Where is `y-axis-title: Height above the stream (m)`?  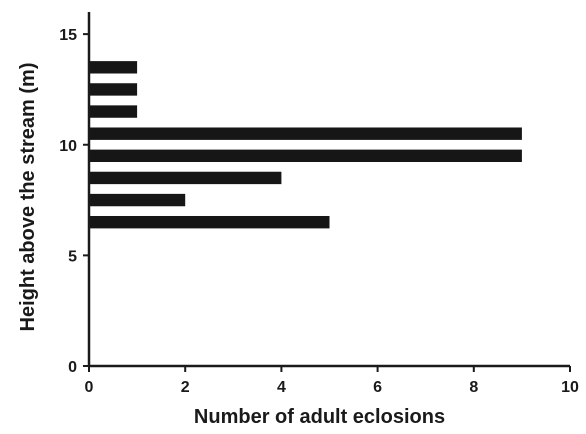 y-axis-title: Height above the stream (m) is located at coordinates (28, 197).